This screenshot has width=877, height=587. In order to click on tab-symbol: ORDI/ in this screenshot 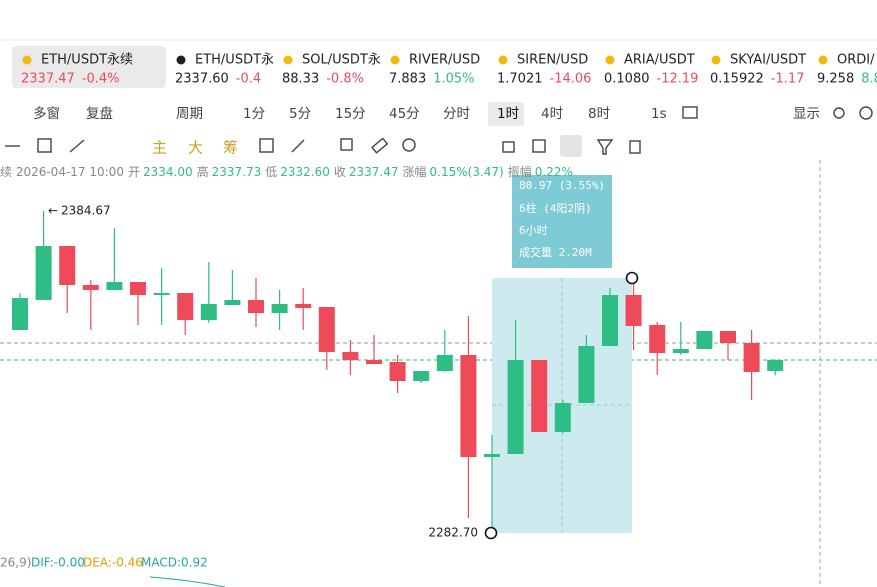, I will do `click(856, 60)`.